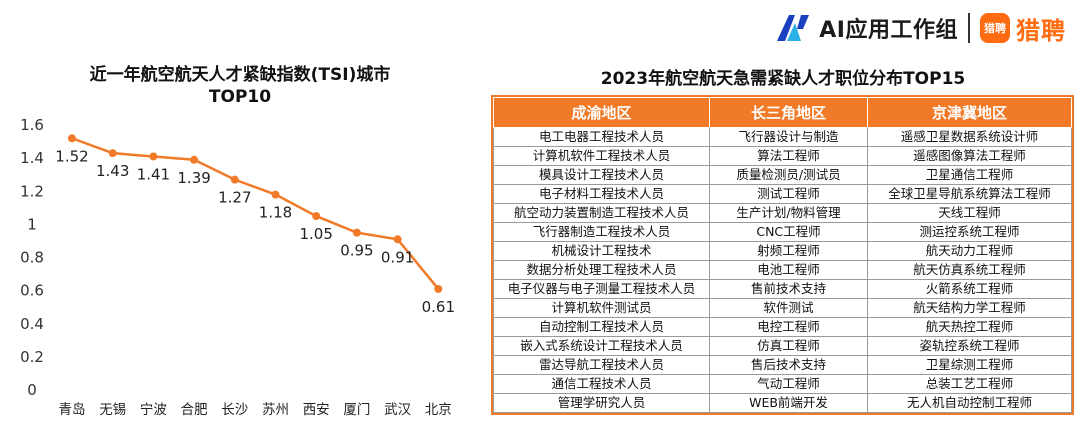 This screenshot has width=1080, height=426. What do you see at coordinates (71, 156) in the screenshot?
I see `data-label: 1.52` at bounding box center [71, 156].